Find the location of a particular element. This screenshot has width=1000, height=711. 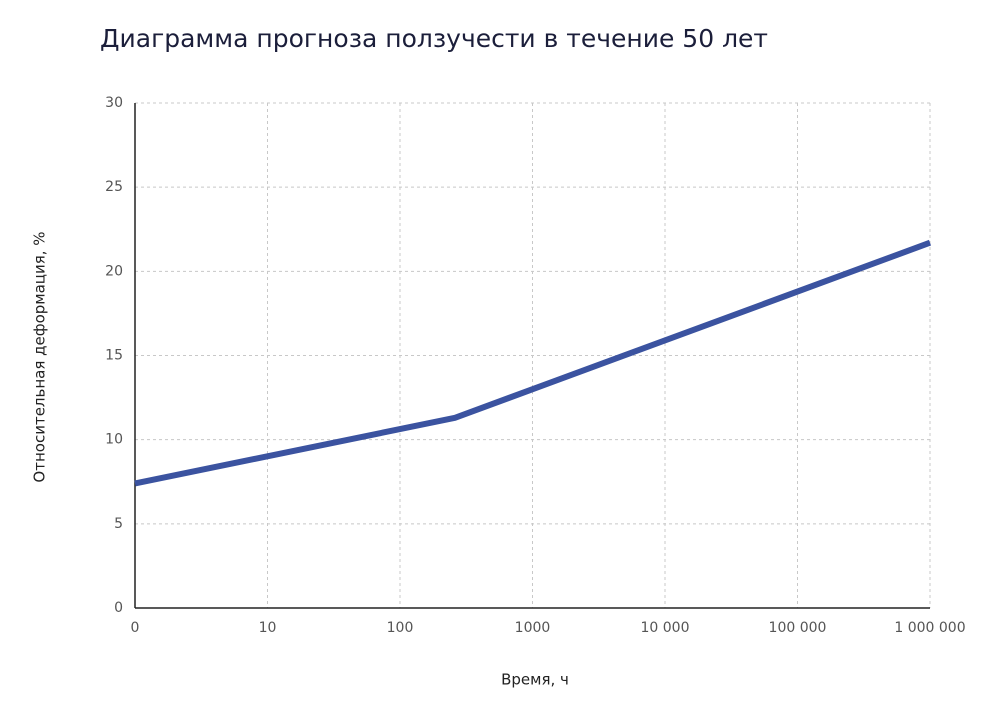

y-tick-label: 20 is located at coordinates (114, 271).